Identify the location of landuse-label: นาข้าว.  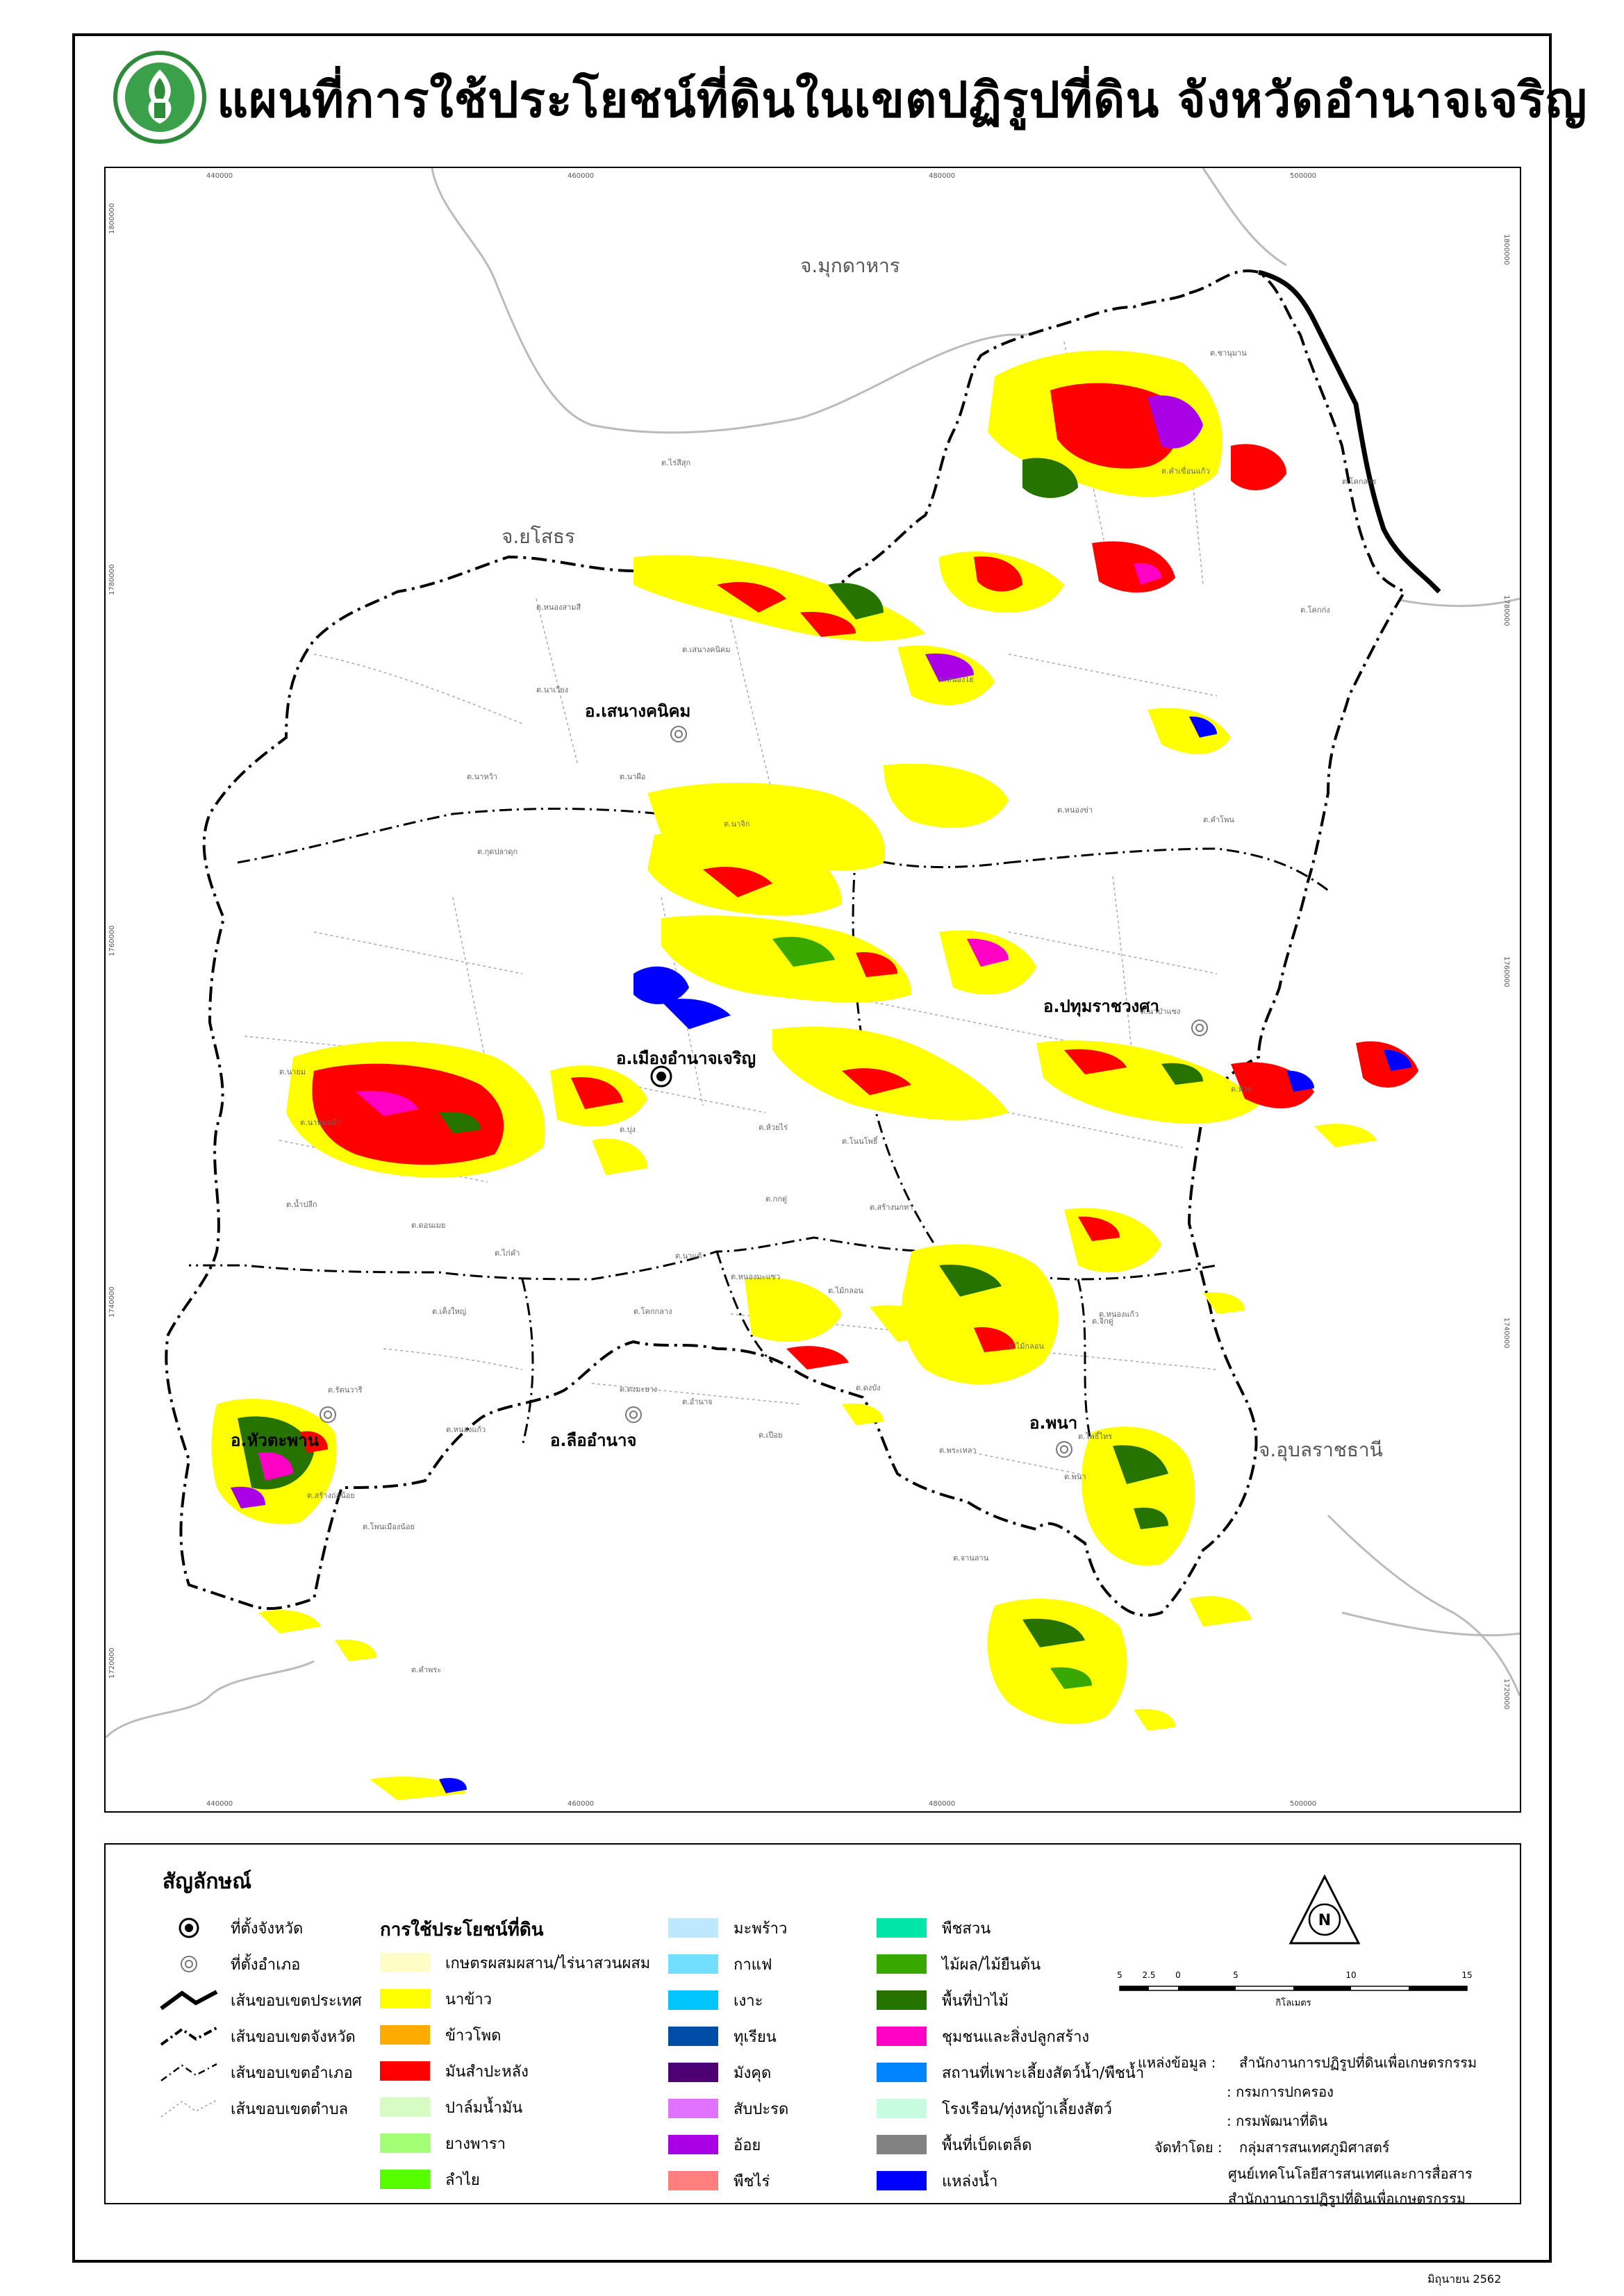
(469, 1999).